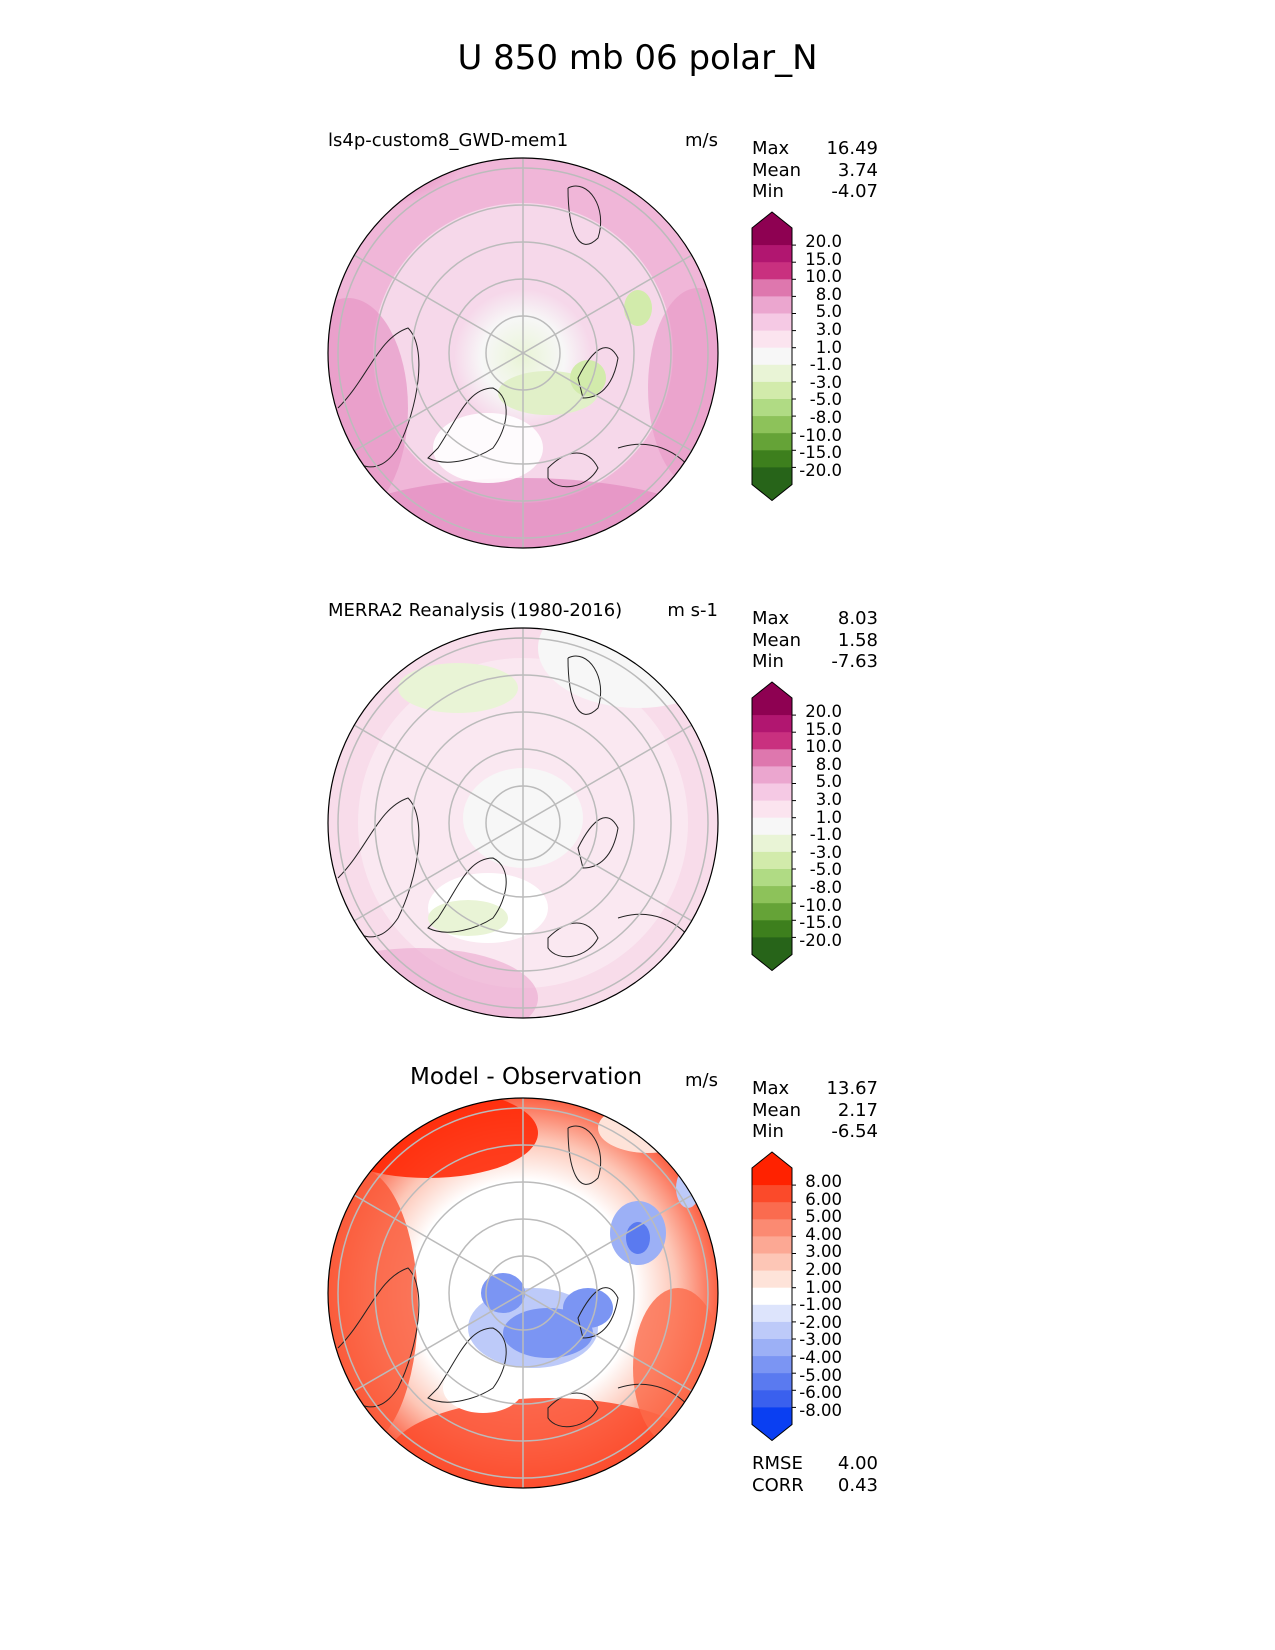  I want to click on panel1-stats: Max 16.49 Mean 3.74 Min -4.07, so click(815, 170).